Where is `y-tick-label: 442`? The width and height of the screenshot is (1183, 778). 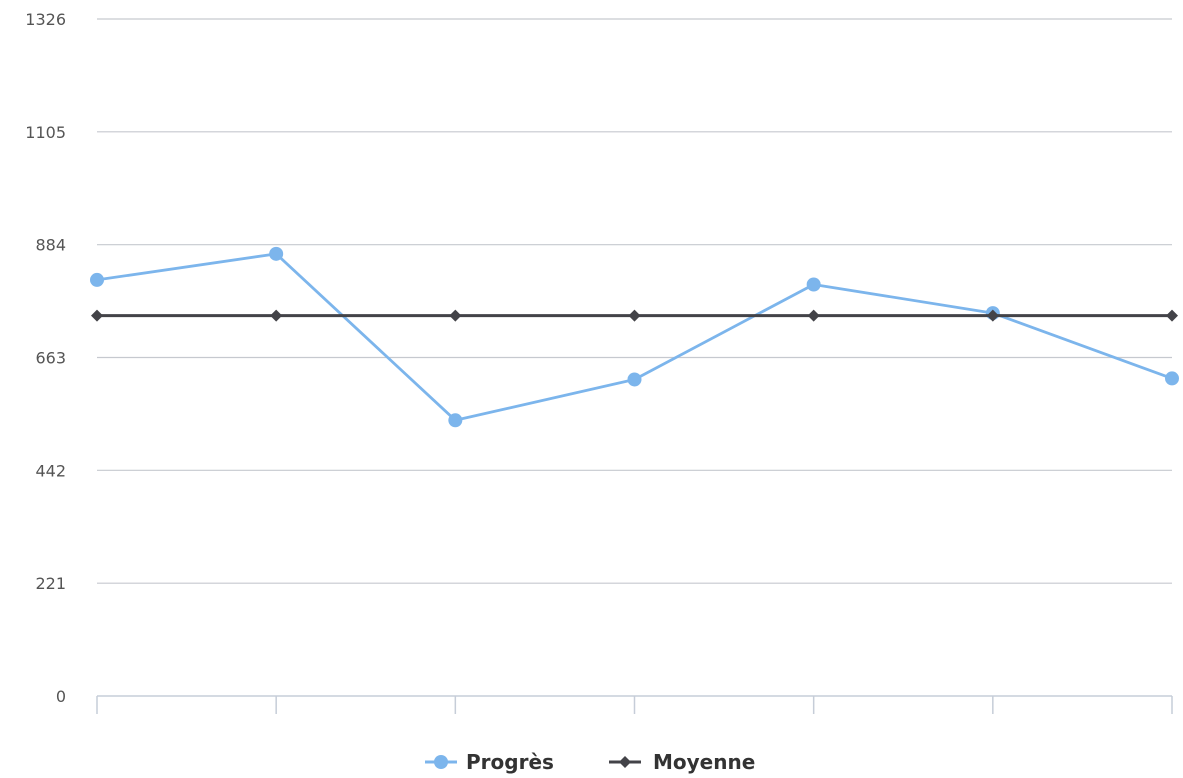
y-tick-label: 442 is located at coordinates (50, 470).